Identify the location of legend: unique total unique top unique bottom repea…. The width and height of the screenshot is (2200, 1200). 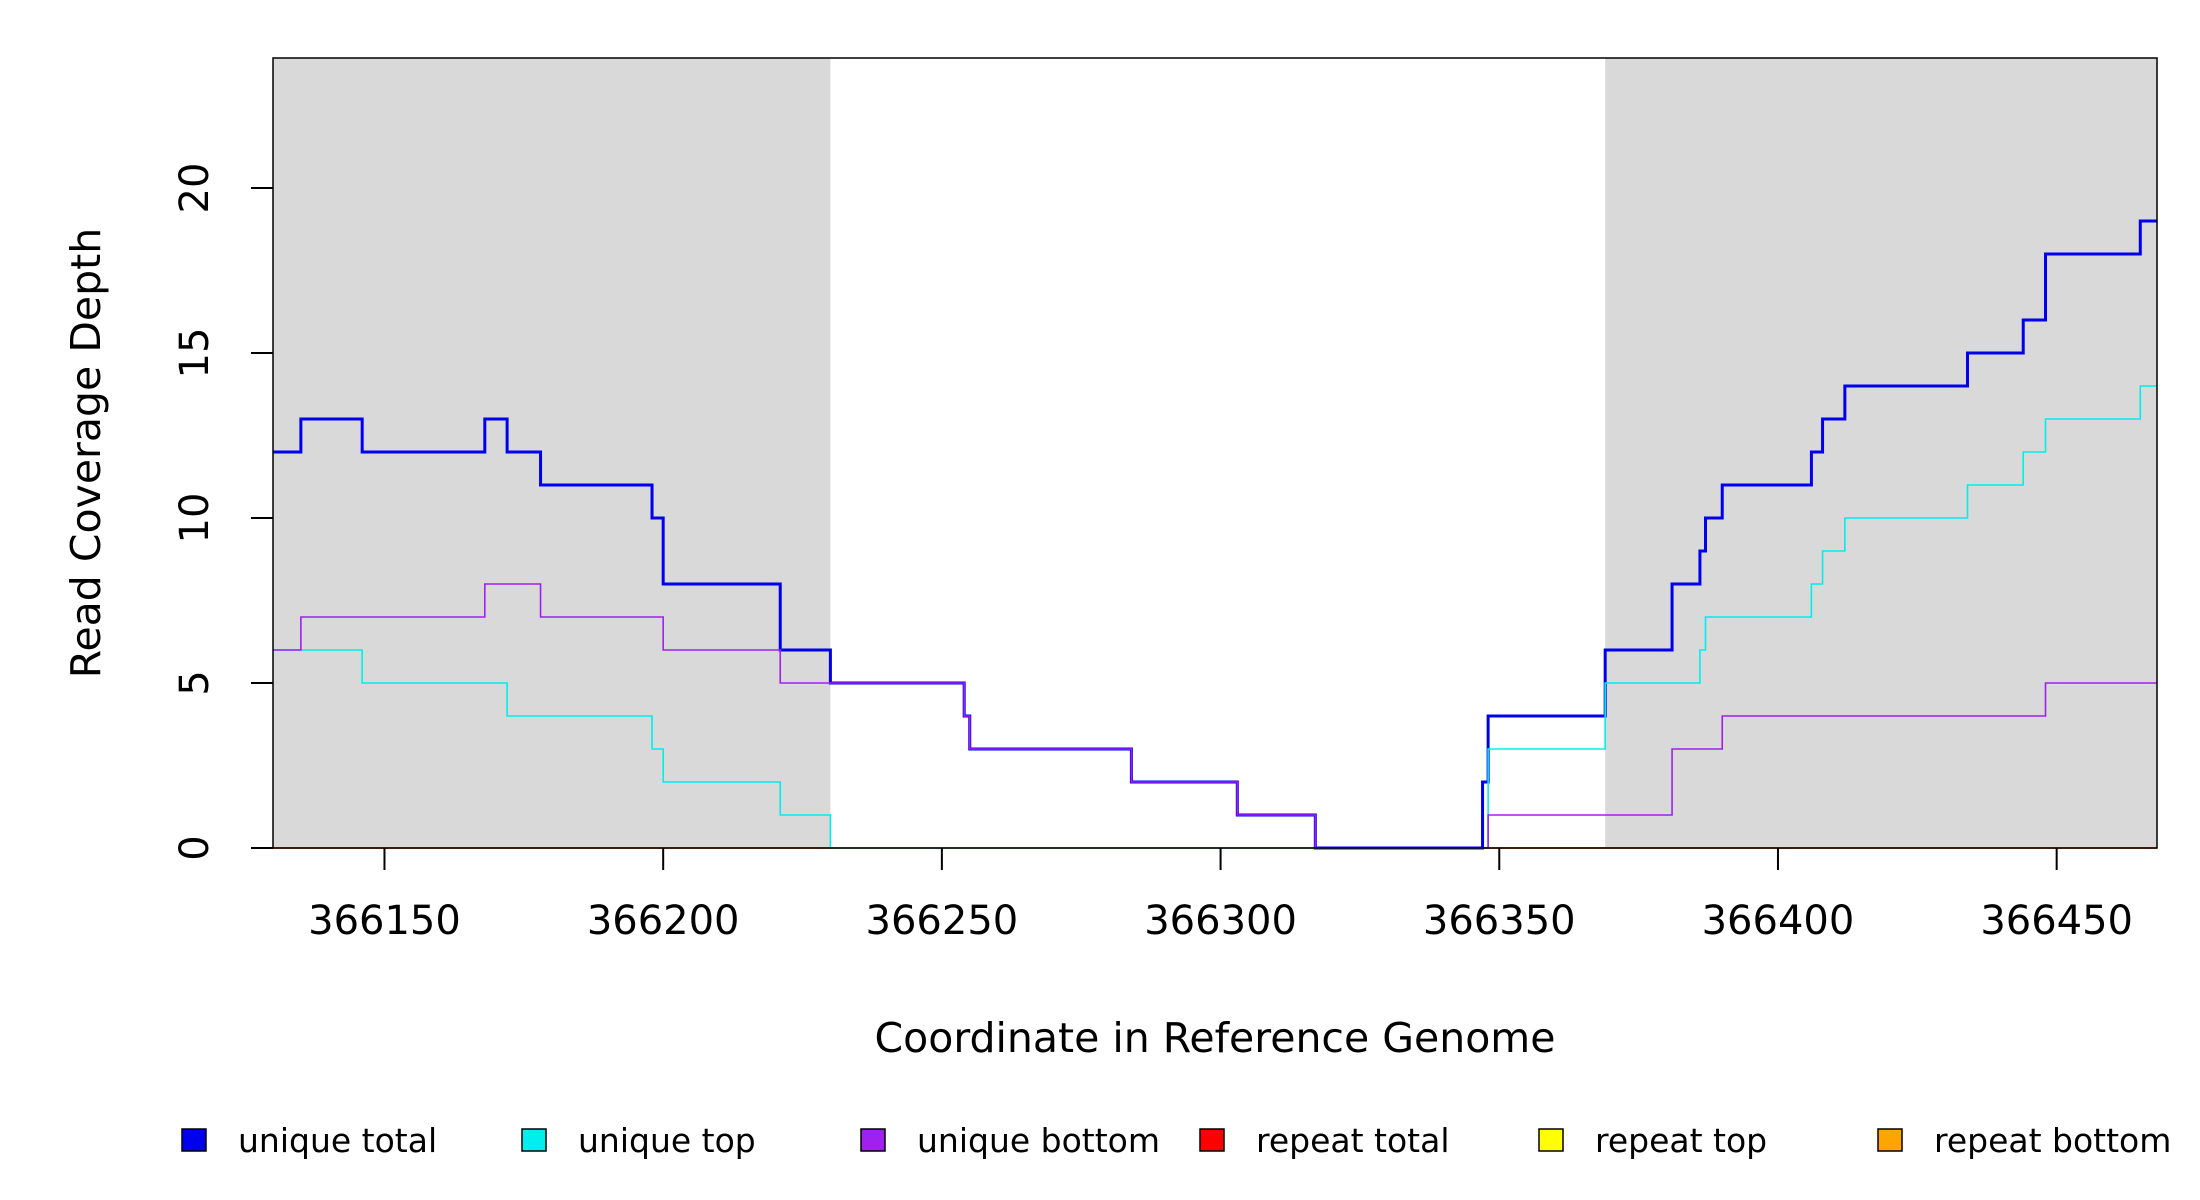
(1176, 1140).